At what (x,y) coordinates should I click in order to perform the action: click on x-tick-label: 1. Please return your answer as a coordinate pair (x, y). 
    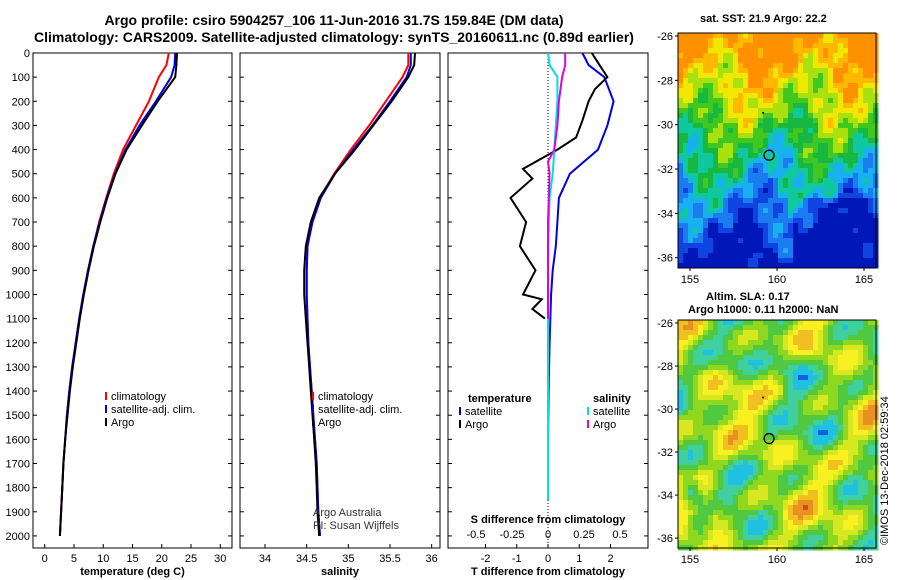
    Looking at the image, I should click on (579, 559).